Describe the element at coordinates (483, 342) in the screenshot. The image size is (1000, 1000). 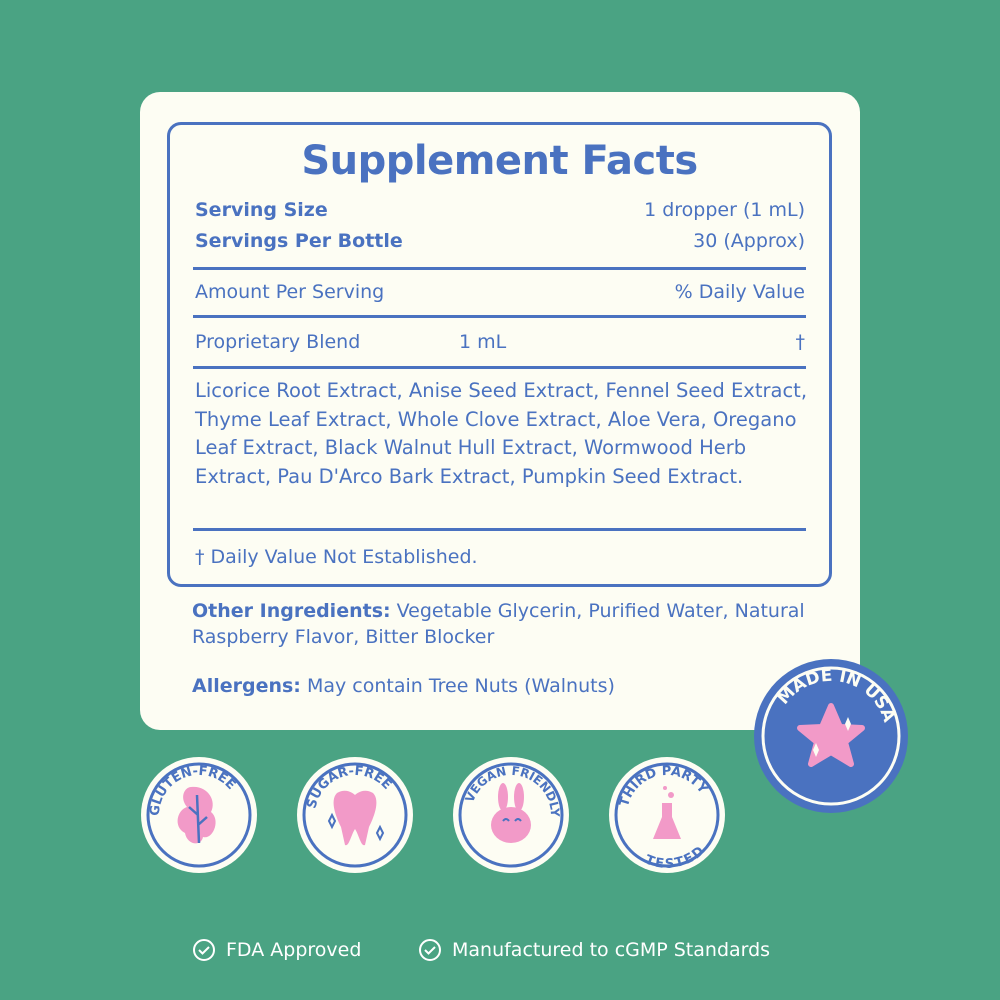
I see `blend-amount: 1 mL` at that location.